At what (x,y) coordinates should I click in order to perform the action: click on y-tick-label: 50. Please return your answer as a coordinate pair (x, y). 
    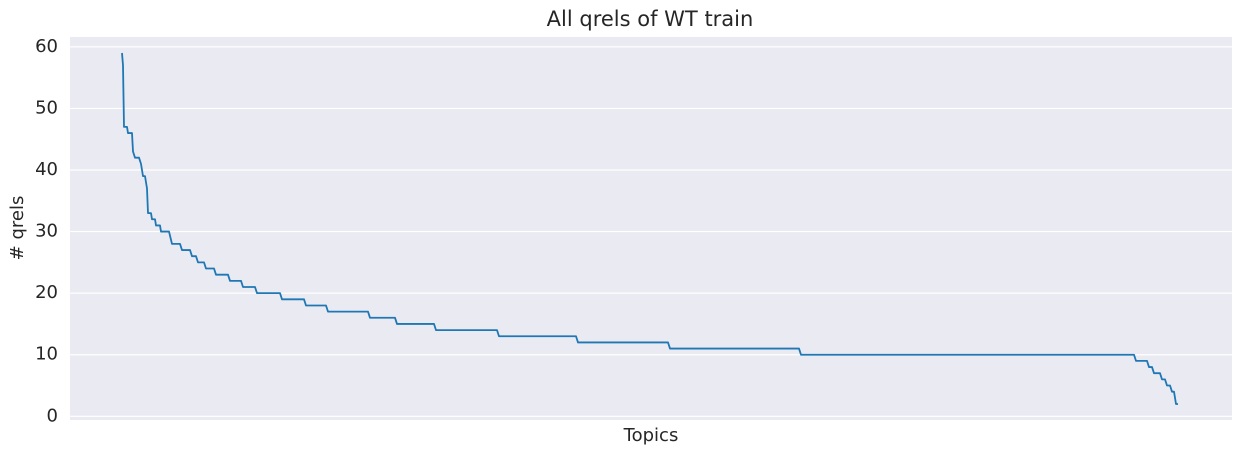
    Looking at the image, I should click on (46, 107).